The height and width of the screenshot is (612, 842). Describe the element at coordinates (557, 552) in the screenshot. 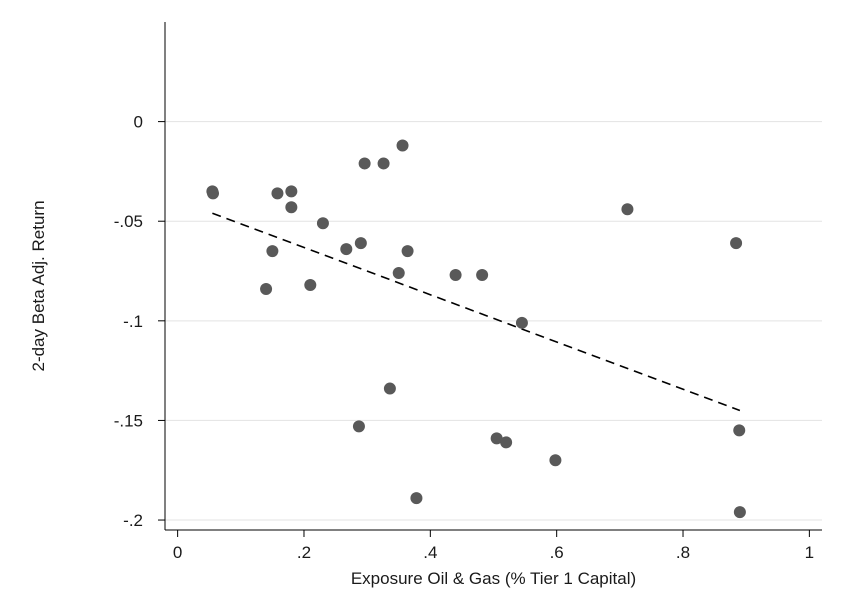

I see `x-tick-label: .6` at that location.